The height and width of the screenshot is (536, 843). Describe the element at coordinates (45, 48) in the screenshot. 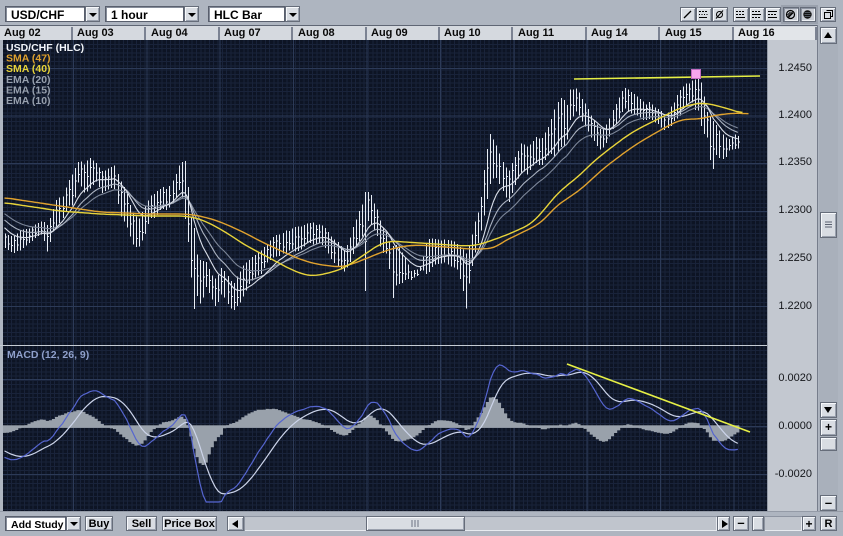

I see `svg-text: USD/CHF (HLC)` at that location.